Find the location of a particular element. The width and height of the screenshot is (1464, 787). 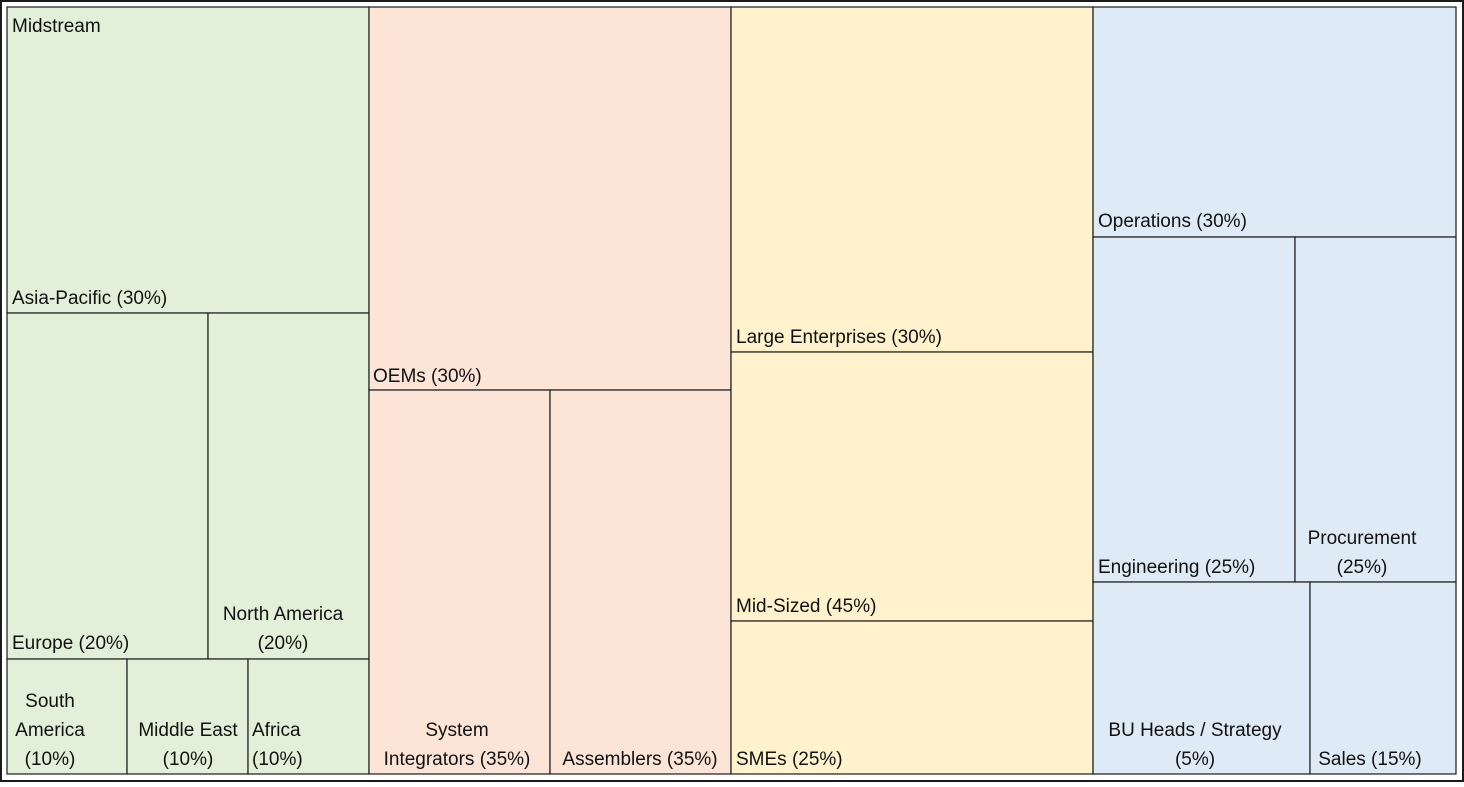

label-line: Mid-Sized (45%) is located at coordinates (806, 606).